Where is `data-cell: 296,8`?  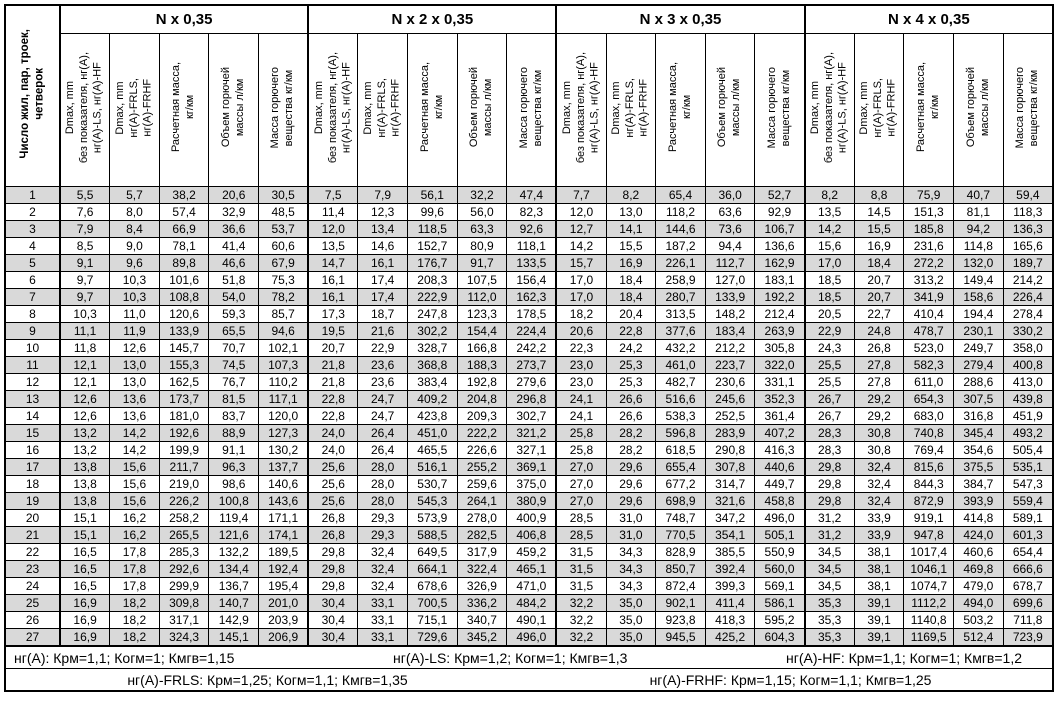 data-cell: 296,8 is located at coordinates (531, 399).